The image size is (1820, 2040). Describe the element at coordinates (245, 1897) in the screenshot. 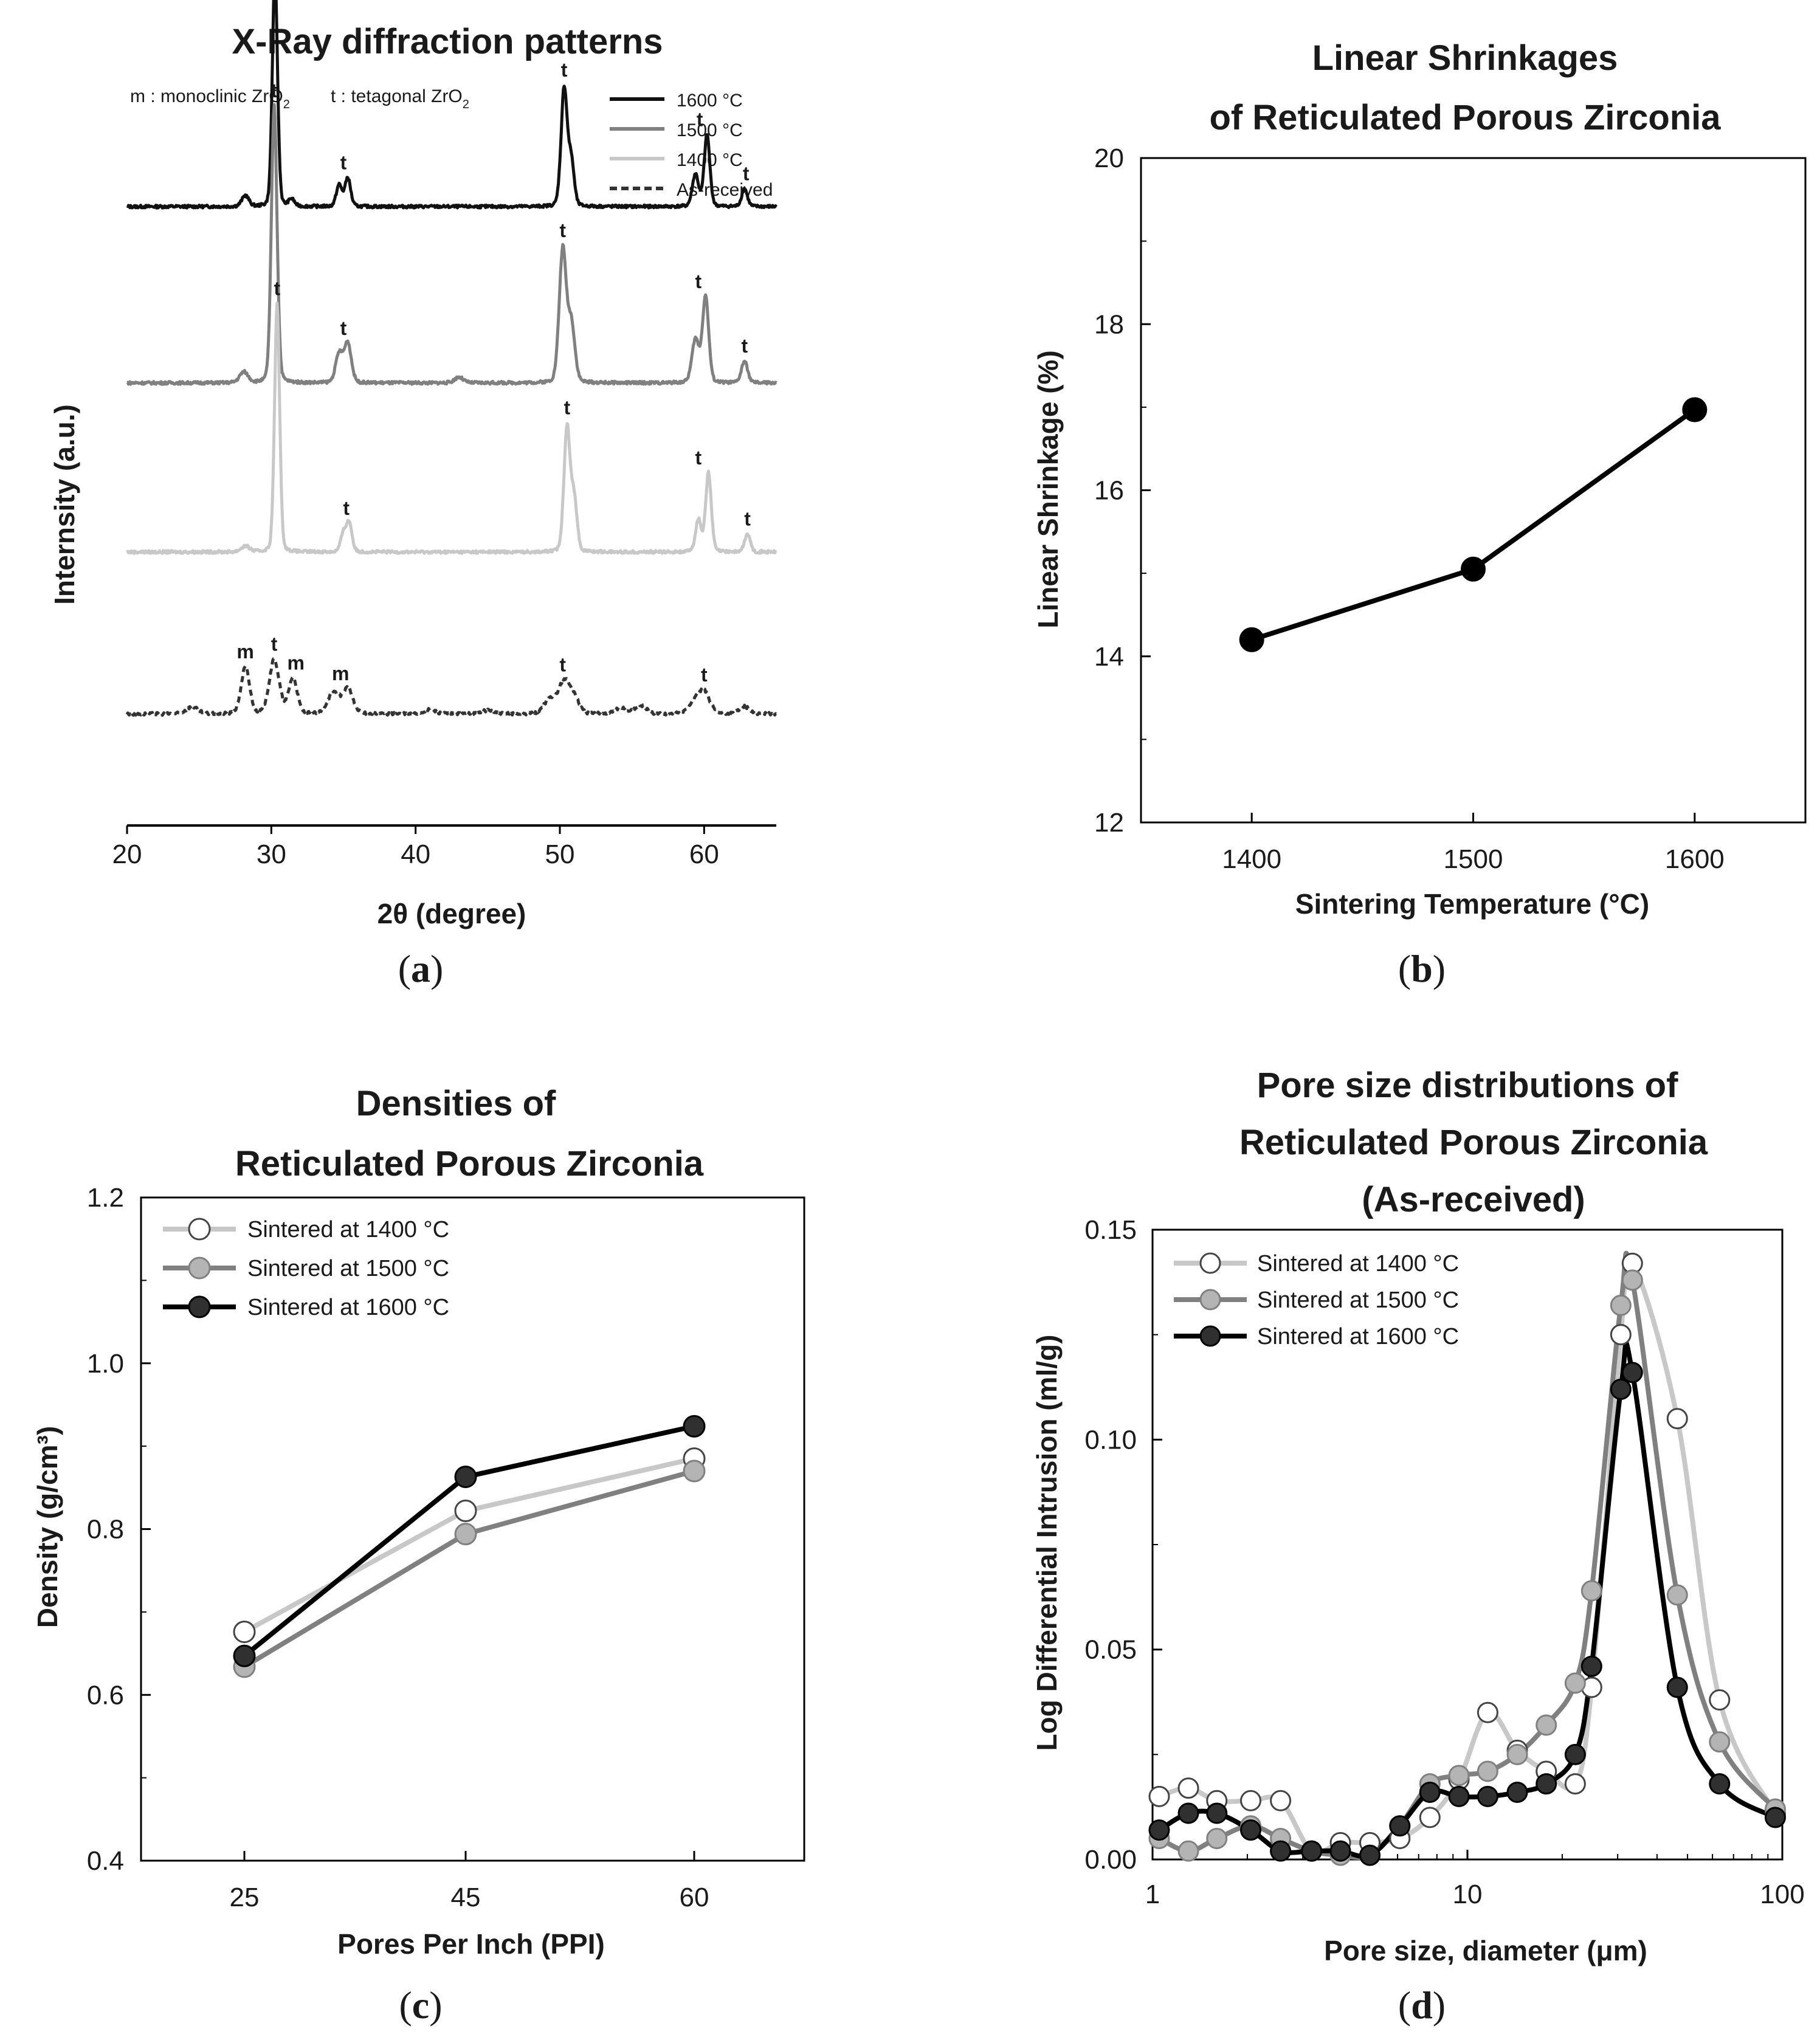

I see `panel-c-x-tick-label: 25` at that location.